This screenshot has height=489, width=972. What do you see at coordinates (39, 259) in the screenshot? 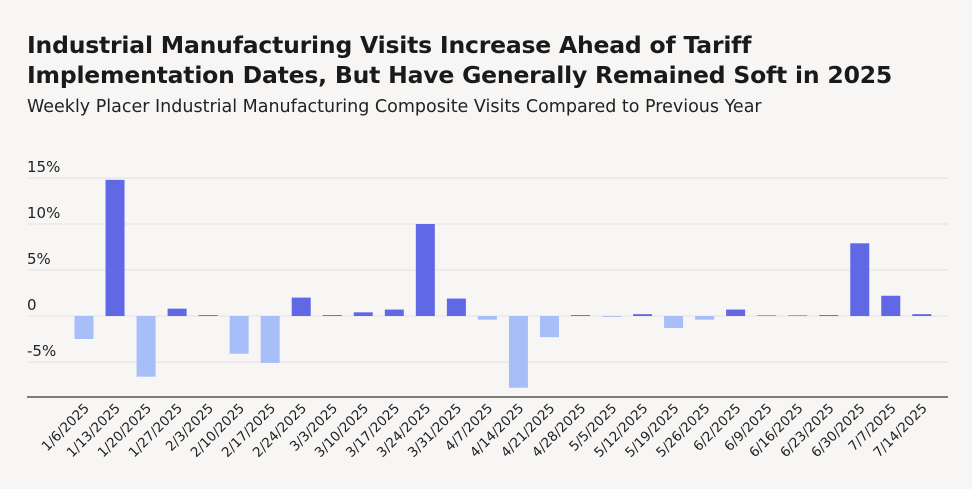
I see `y-tick-label: 5%` at bounding box center [39, 259].